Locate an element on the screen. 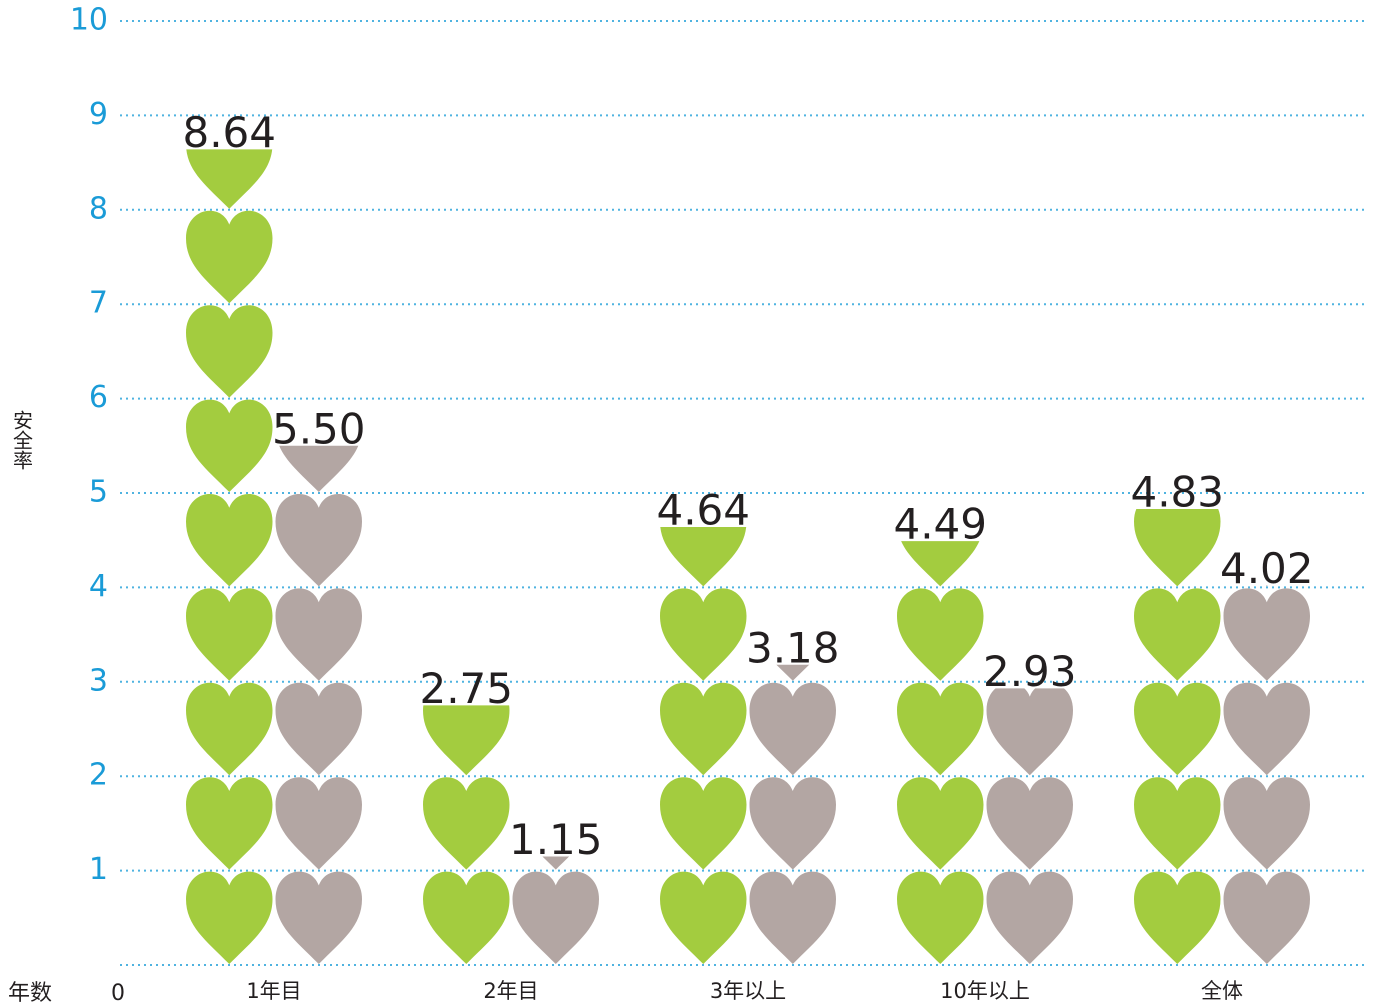 The image size is (1377, 1007). y-tick-label: 2 is located at coordinates (98, 775).